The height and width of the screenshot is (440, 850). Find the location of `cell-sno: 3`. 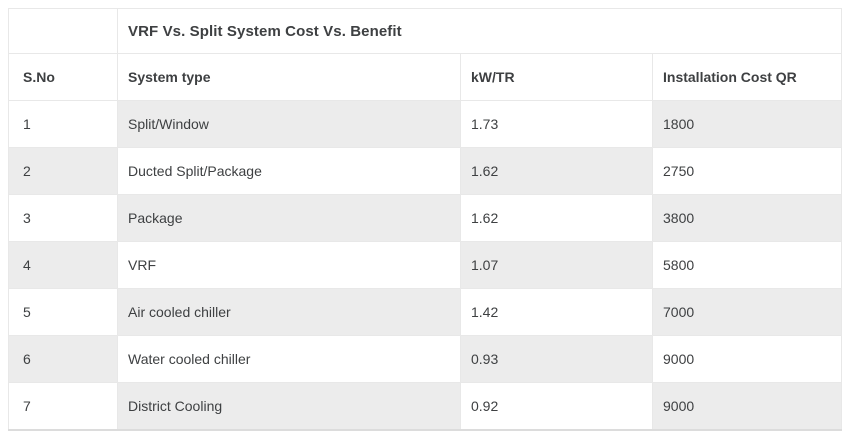

cell-sno: 3 is located at coordinates (63, 218).